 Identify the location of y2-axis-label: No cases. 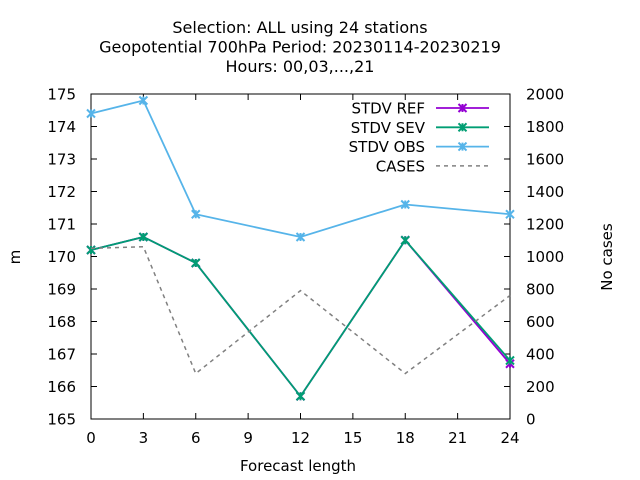
(607, 257).